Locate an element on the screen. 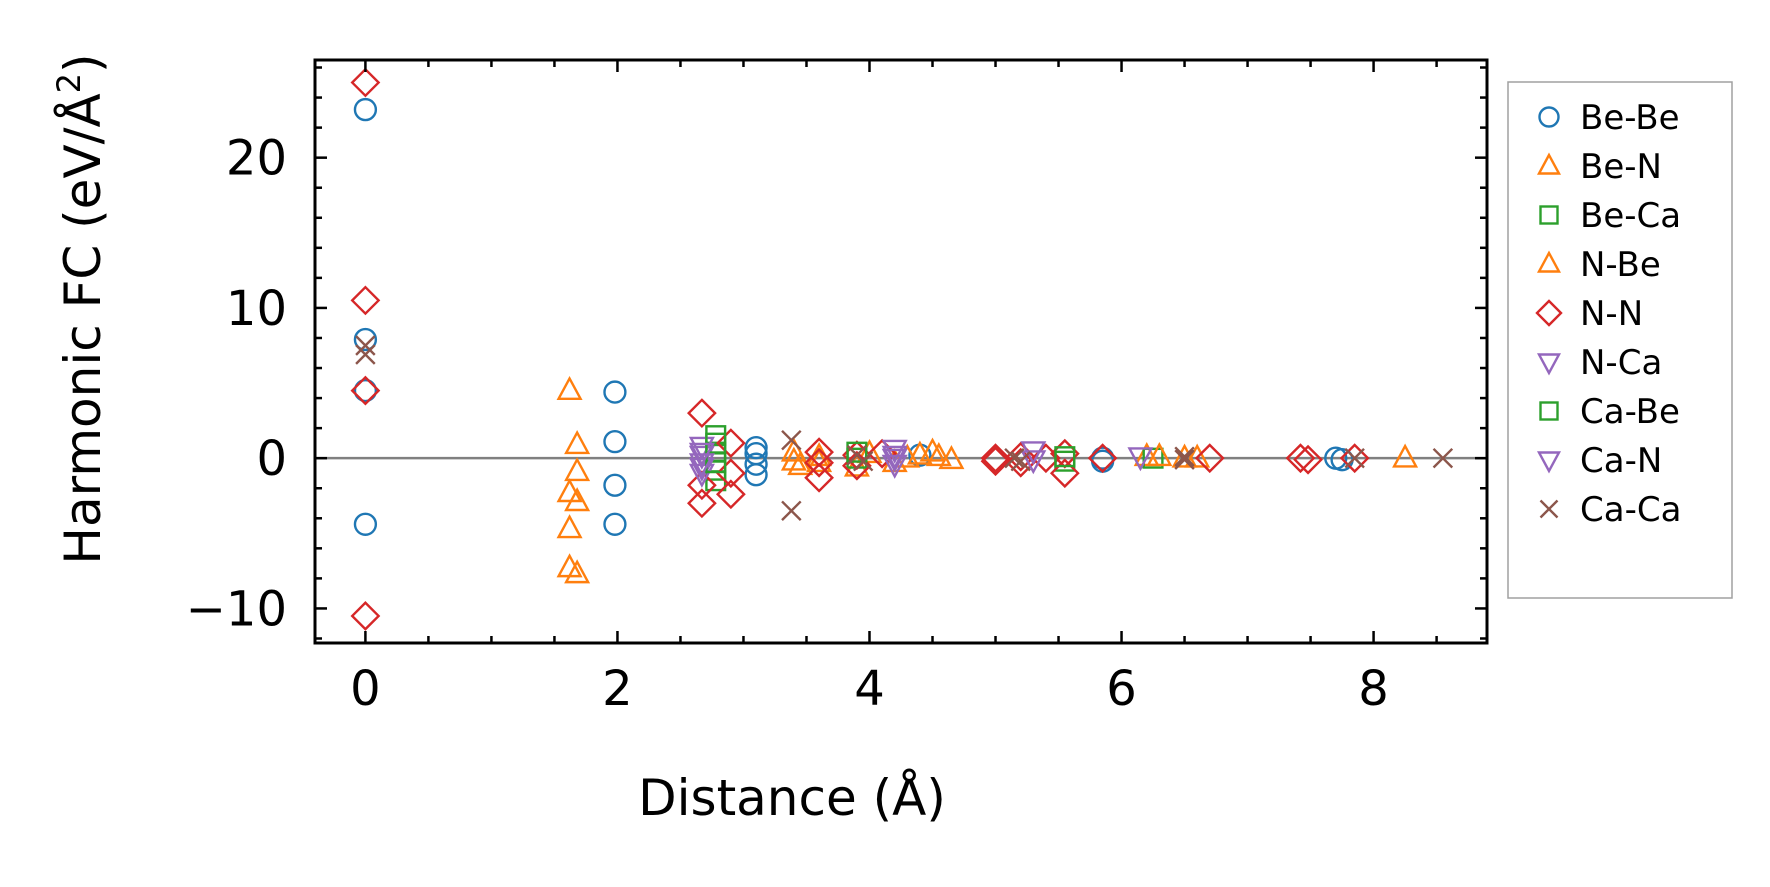 The image size is (1770, 887). legend-entry: N-N is located at coordinates (1589, 314).